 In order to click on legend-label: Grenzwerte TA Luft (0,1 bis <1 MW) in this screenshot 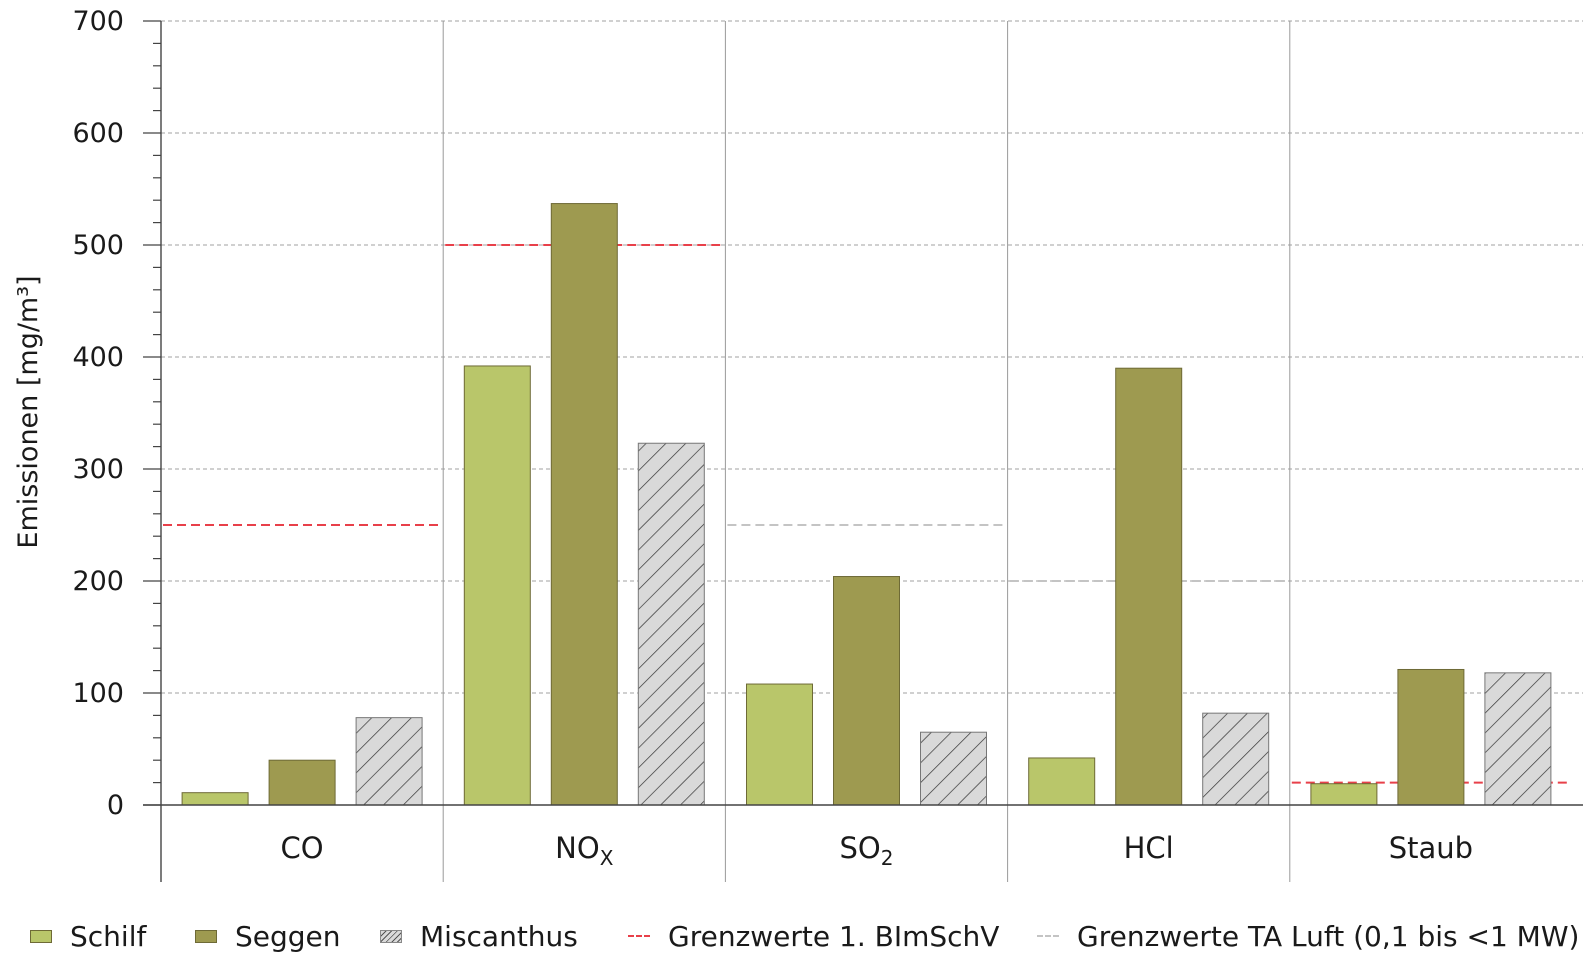, I will do `click(1328, 936)`.